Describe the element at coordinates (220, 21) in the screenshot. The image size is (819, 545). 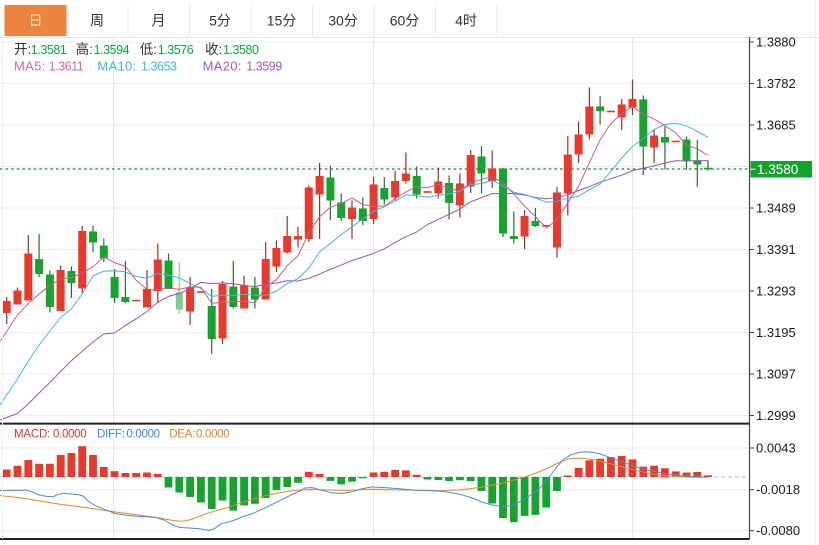
I see `svg-text: 5分` at that location.